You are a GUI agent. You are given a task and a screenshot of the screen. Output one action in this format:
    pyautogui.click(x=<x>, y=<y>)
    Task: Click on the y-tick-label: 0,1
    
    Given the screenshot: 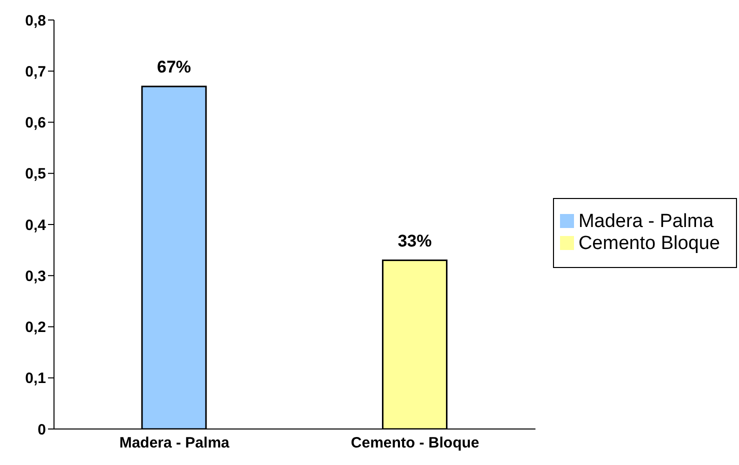 What is the action you would take?
    pyautogui.click(x=35, y=379)
    